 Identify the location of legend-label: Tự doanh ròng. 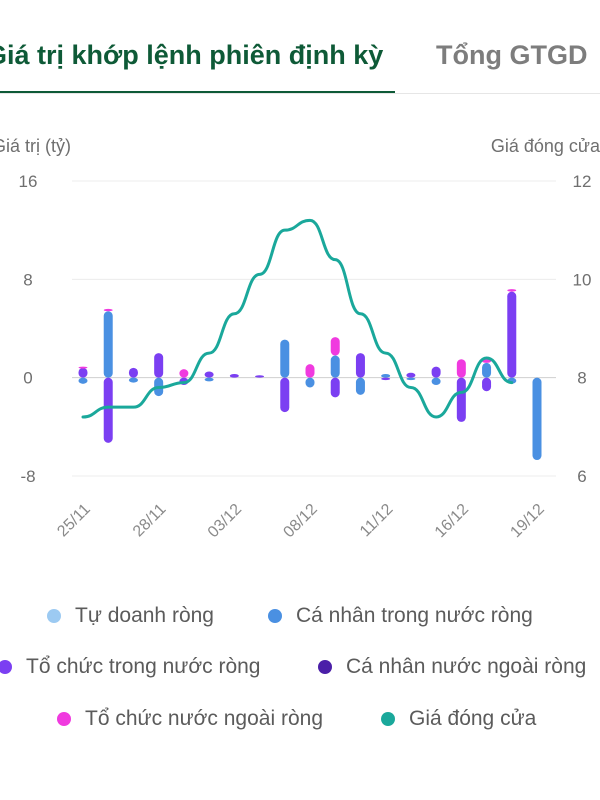
(144, 615).